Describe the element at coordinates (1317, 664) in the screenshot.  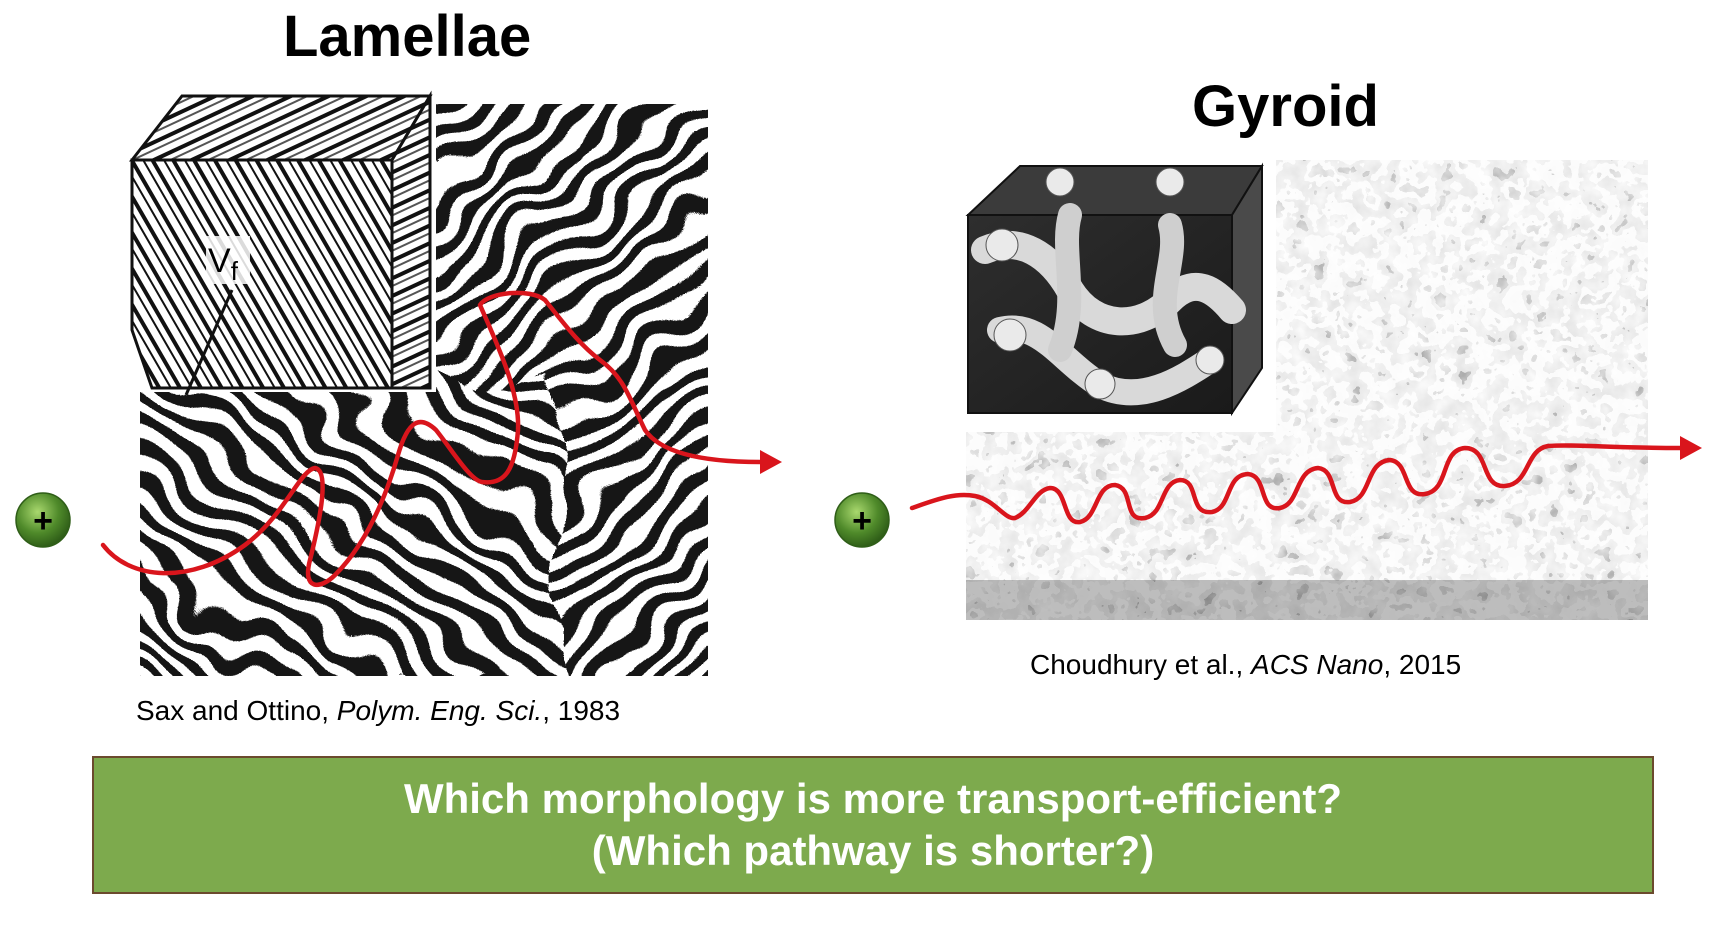
I see `gyroid-citation-journal: ACS Nano` at that location.